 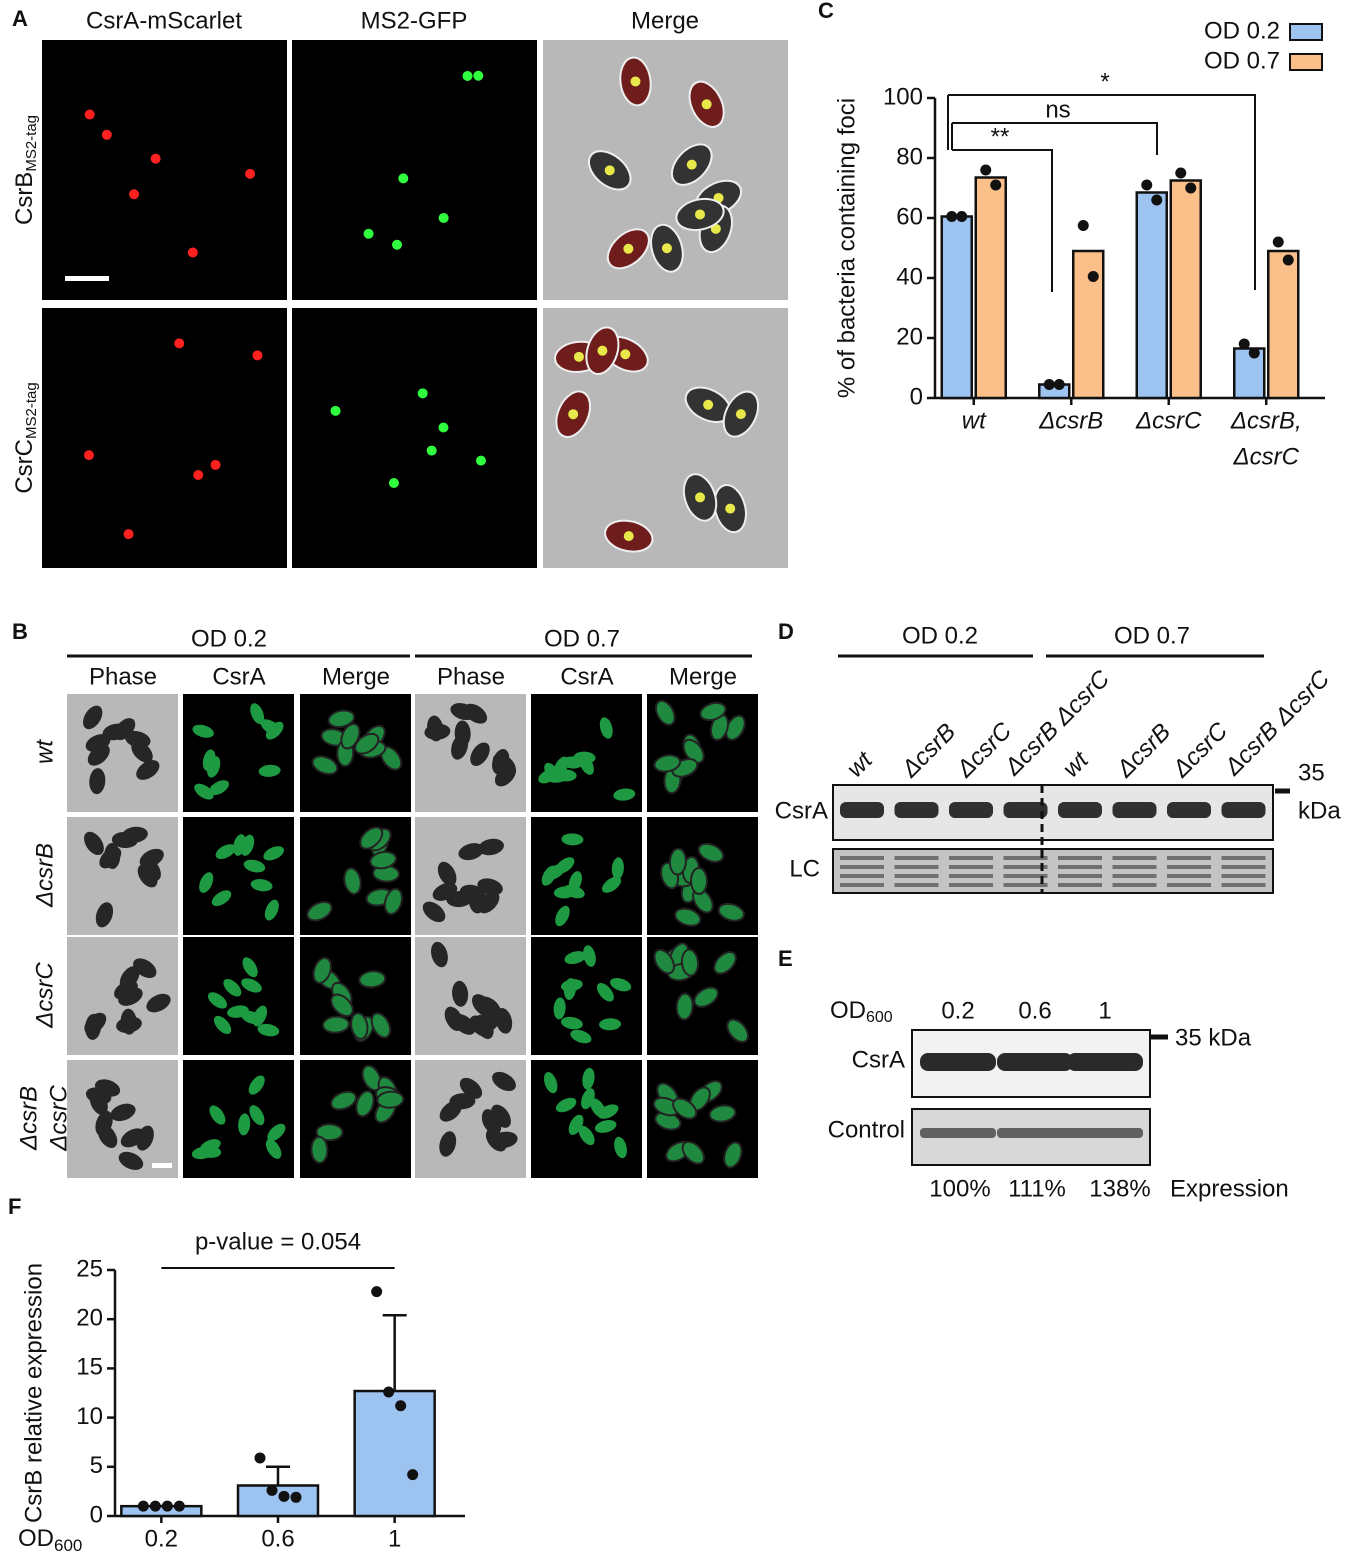 I want to click on panel-label: F, so click(x=14, y=1206).